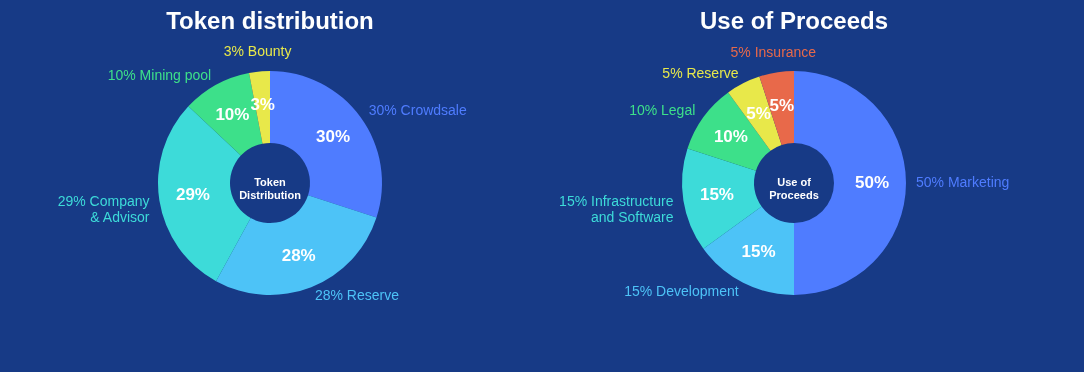 The image size is (1084, 372). Describe the element at coordinates (773, 51) in the screenshot. I see `slice-label: 5% Insurance` at that location.